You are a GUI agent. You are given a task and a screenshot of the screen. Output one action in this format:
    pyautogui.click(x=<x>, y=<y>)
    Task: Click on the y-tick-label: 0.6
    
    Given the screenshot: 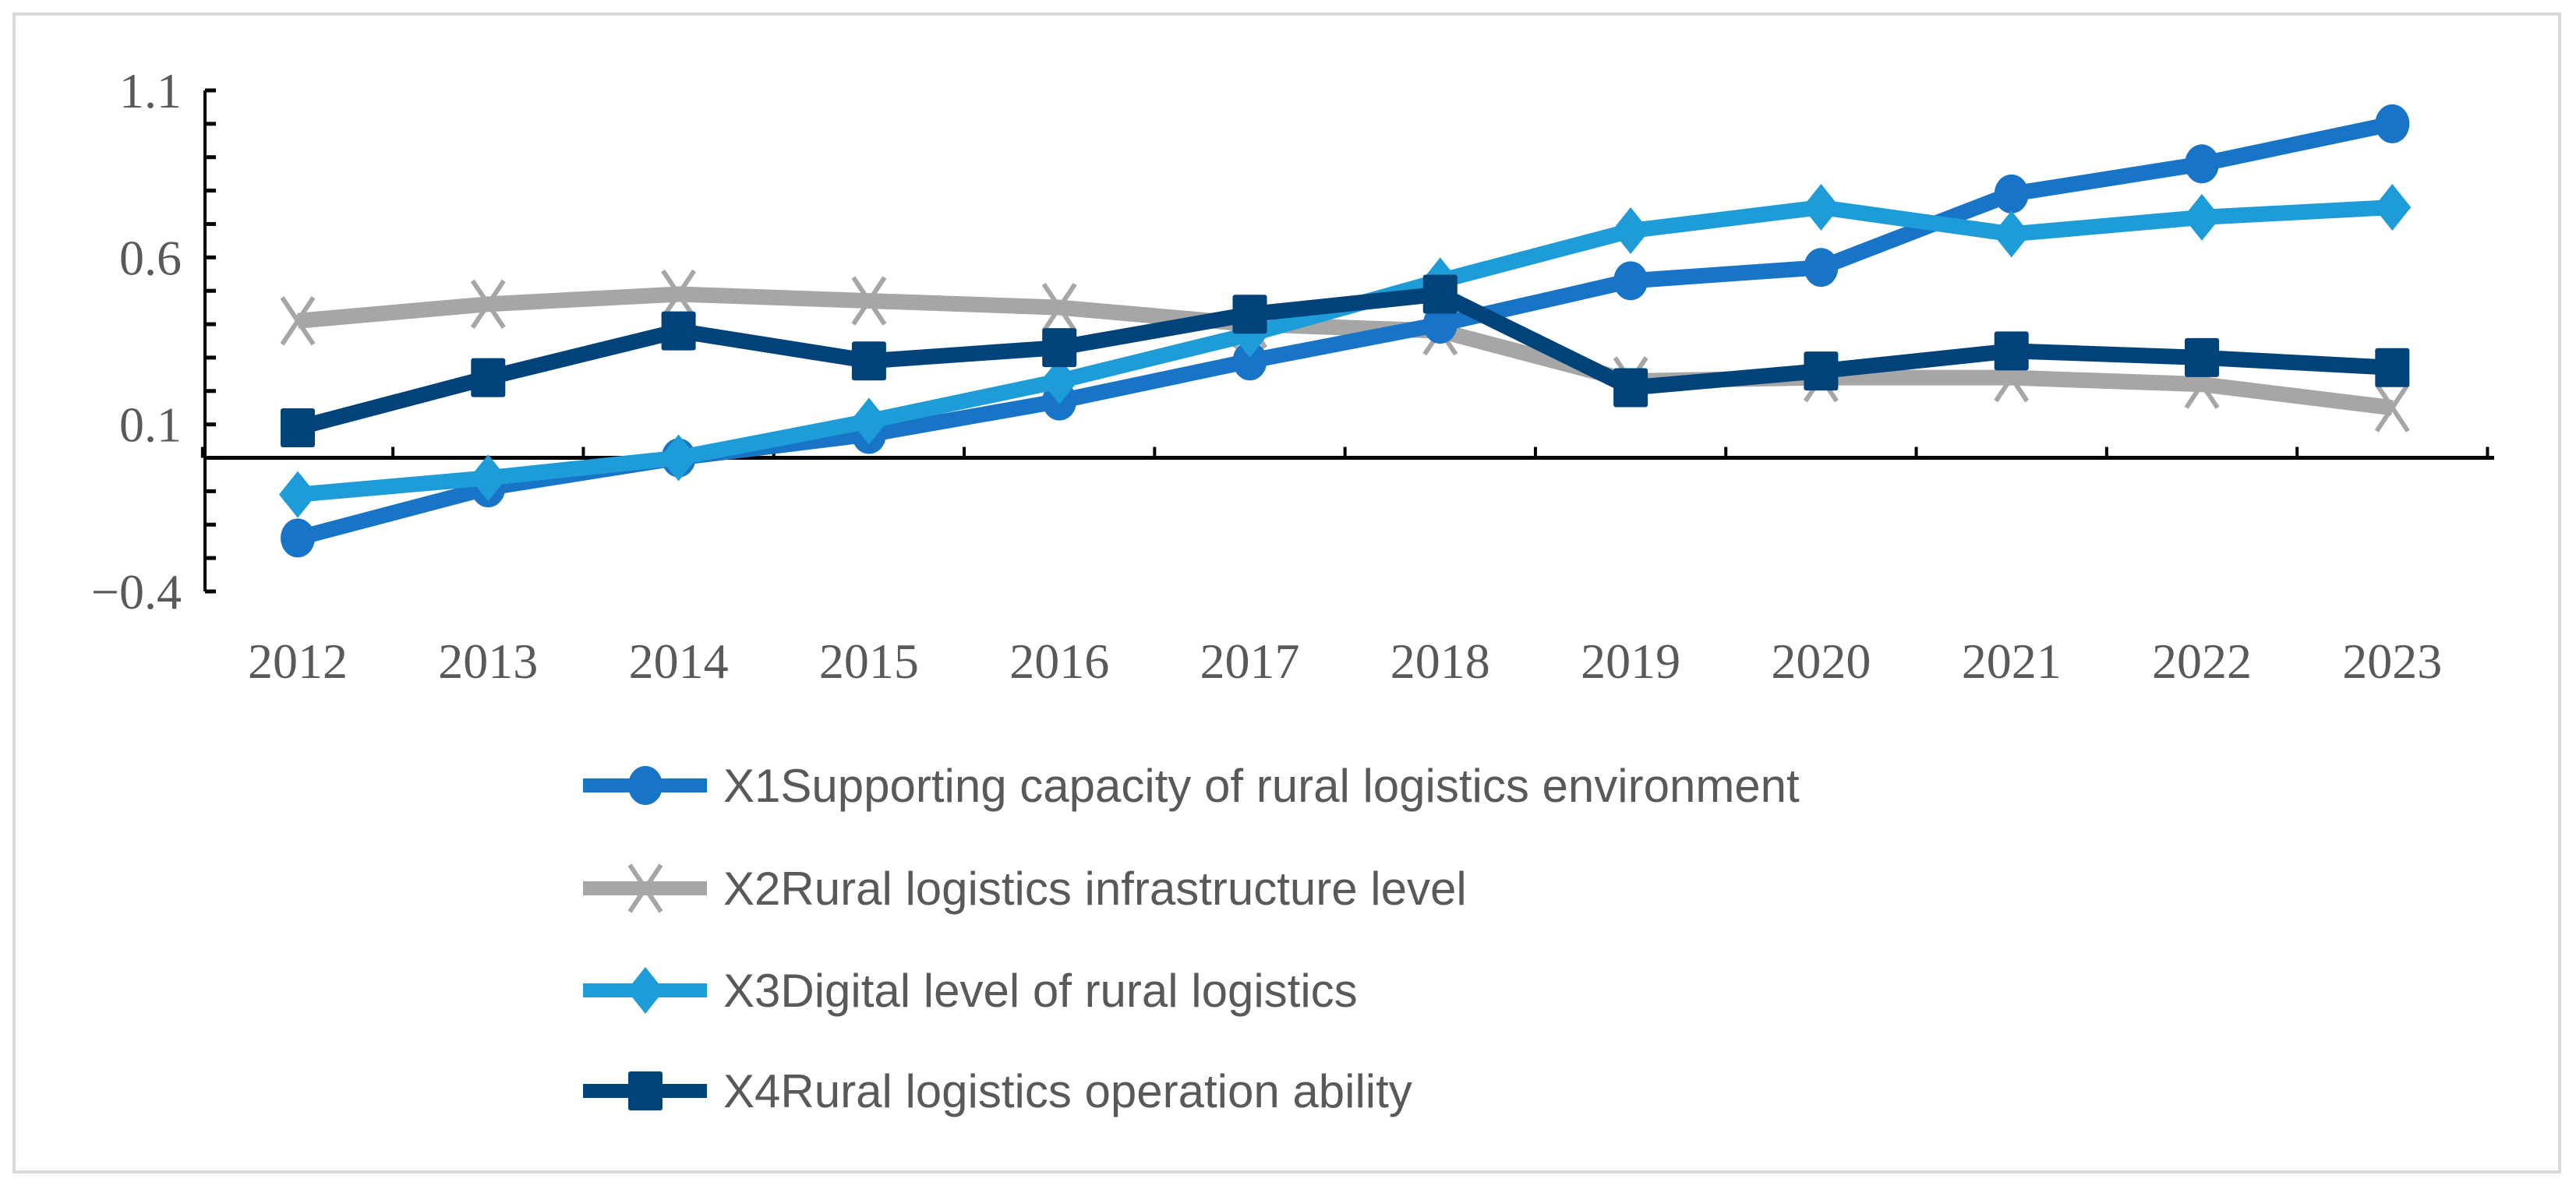 What is the action you would take?
    pyautogui.click(x=150, y=257)
    